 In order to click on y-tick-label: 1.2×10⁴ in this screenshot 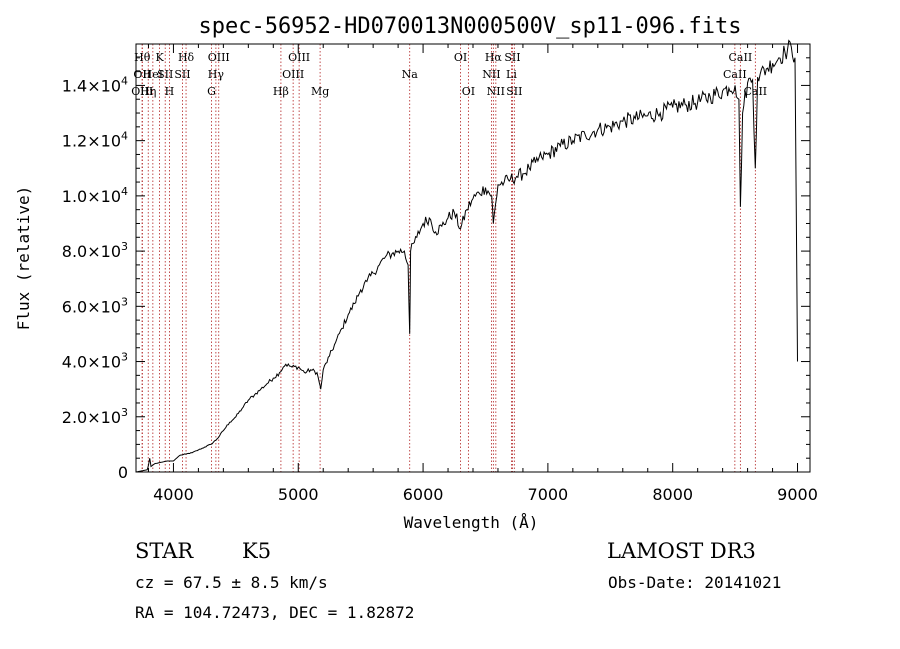, I will do `click(95, 140)`.